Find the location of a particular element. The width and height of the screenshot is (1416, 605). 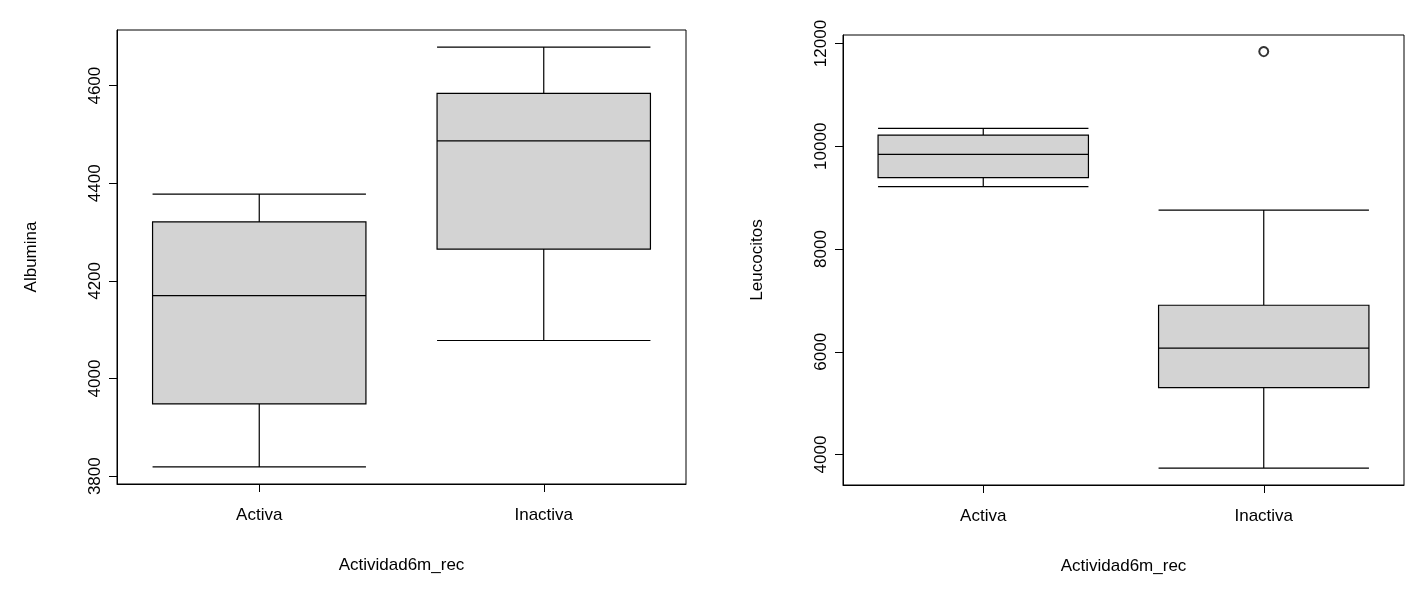

y-tick-label: 4400 is located at coordinates (94, 183).